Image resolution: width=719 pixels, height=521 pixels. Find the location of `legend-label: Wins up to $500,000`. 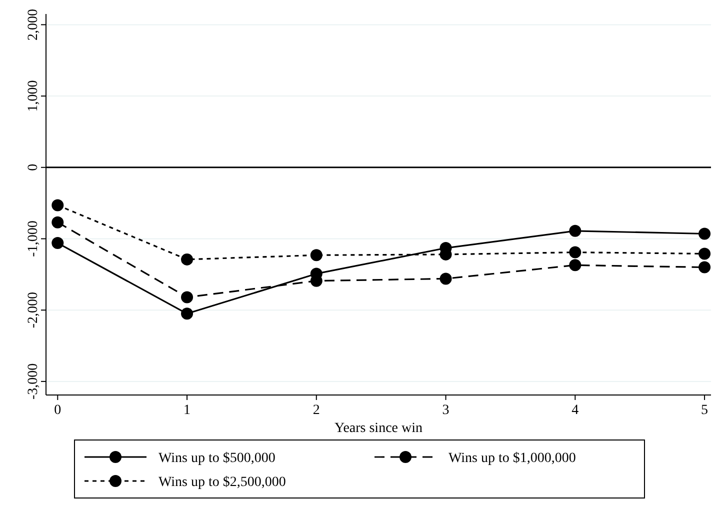

legend-label: Wins up to $500,000 is located at coordinates (217, 458).